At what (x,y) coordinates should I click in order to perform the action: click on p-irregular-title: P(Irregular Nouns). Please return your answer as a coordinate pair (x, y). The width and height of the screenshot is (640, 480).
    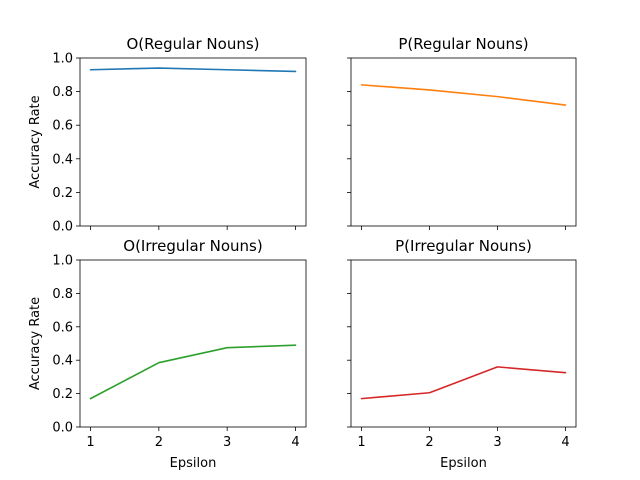
    Looking at the image, I should click on (463, 246).